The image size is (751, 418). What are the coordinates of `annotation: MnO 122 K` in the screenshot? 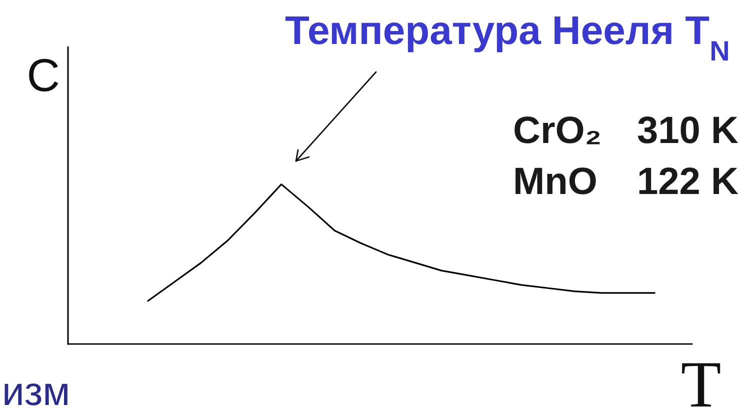 It's located at (626, 182).